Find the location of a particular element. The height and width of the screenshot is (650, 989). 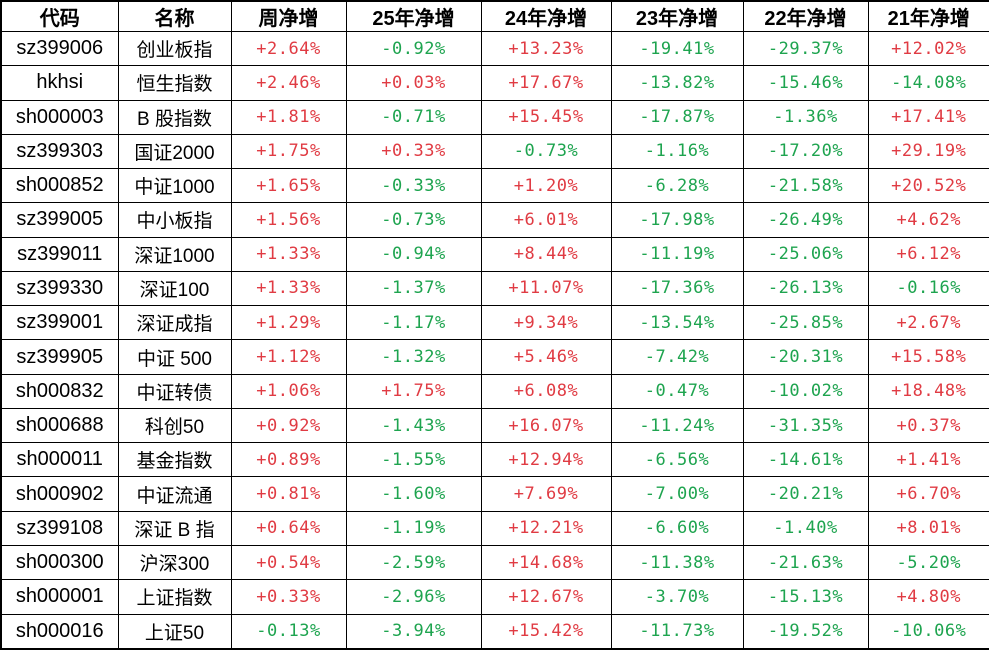

code-cell: sh000011 is located at coordinates (59, 460).